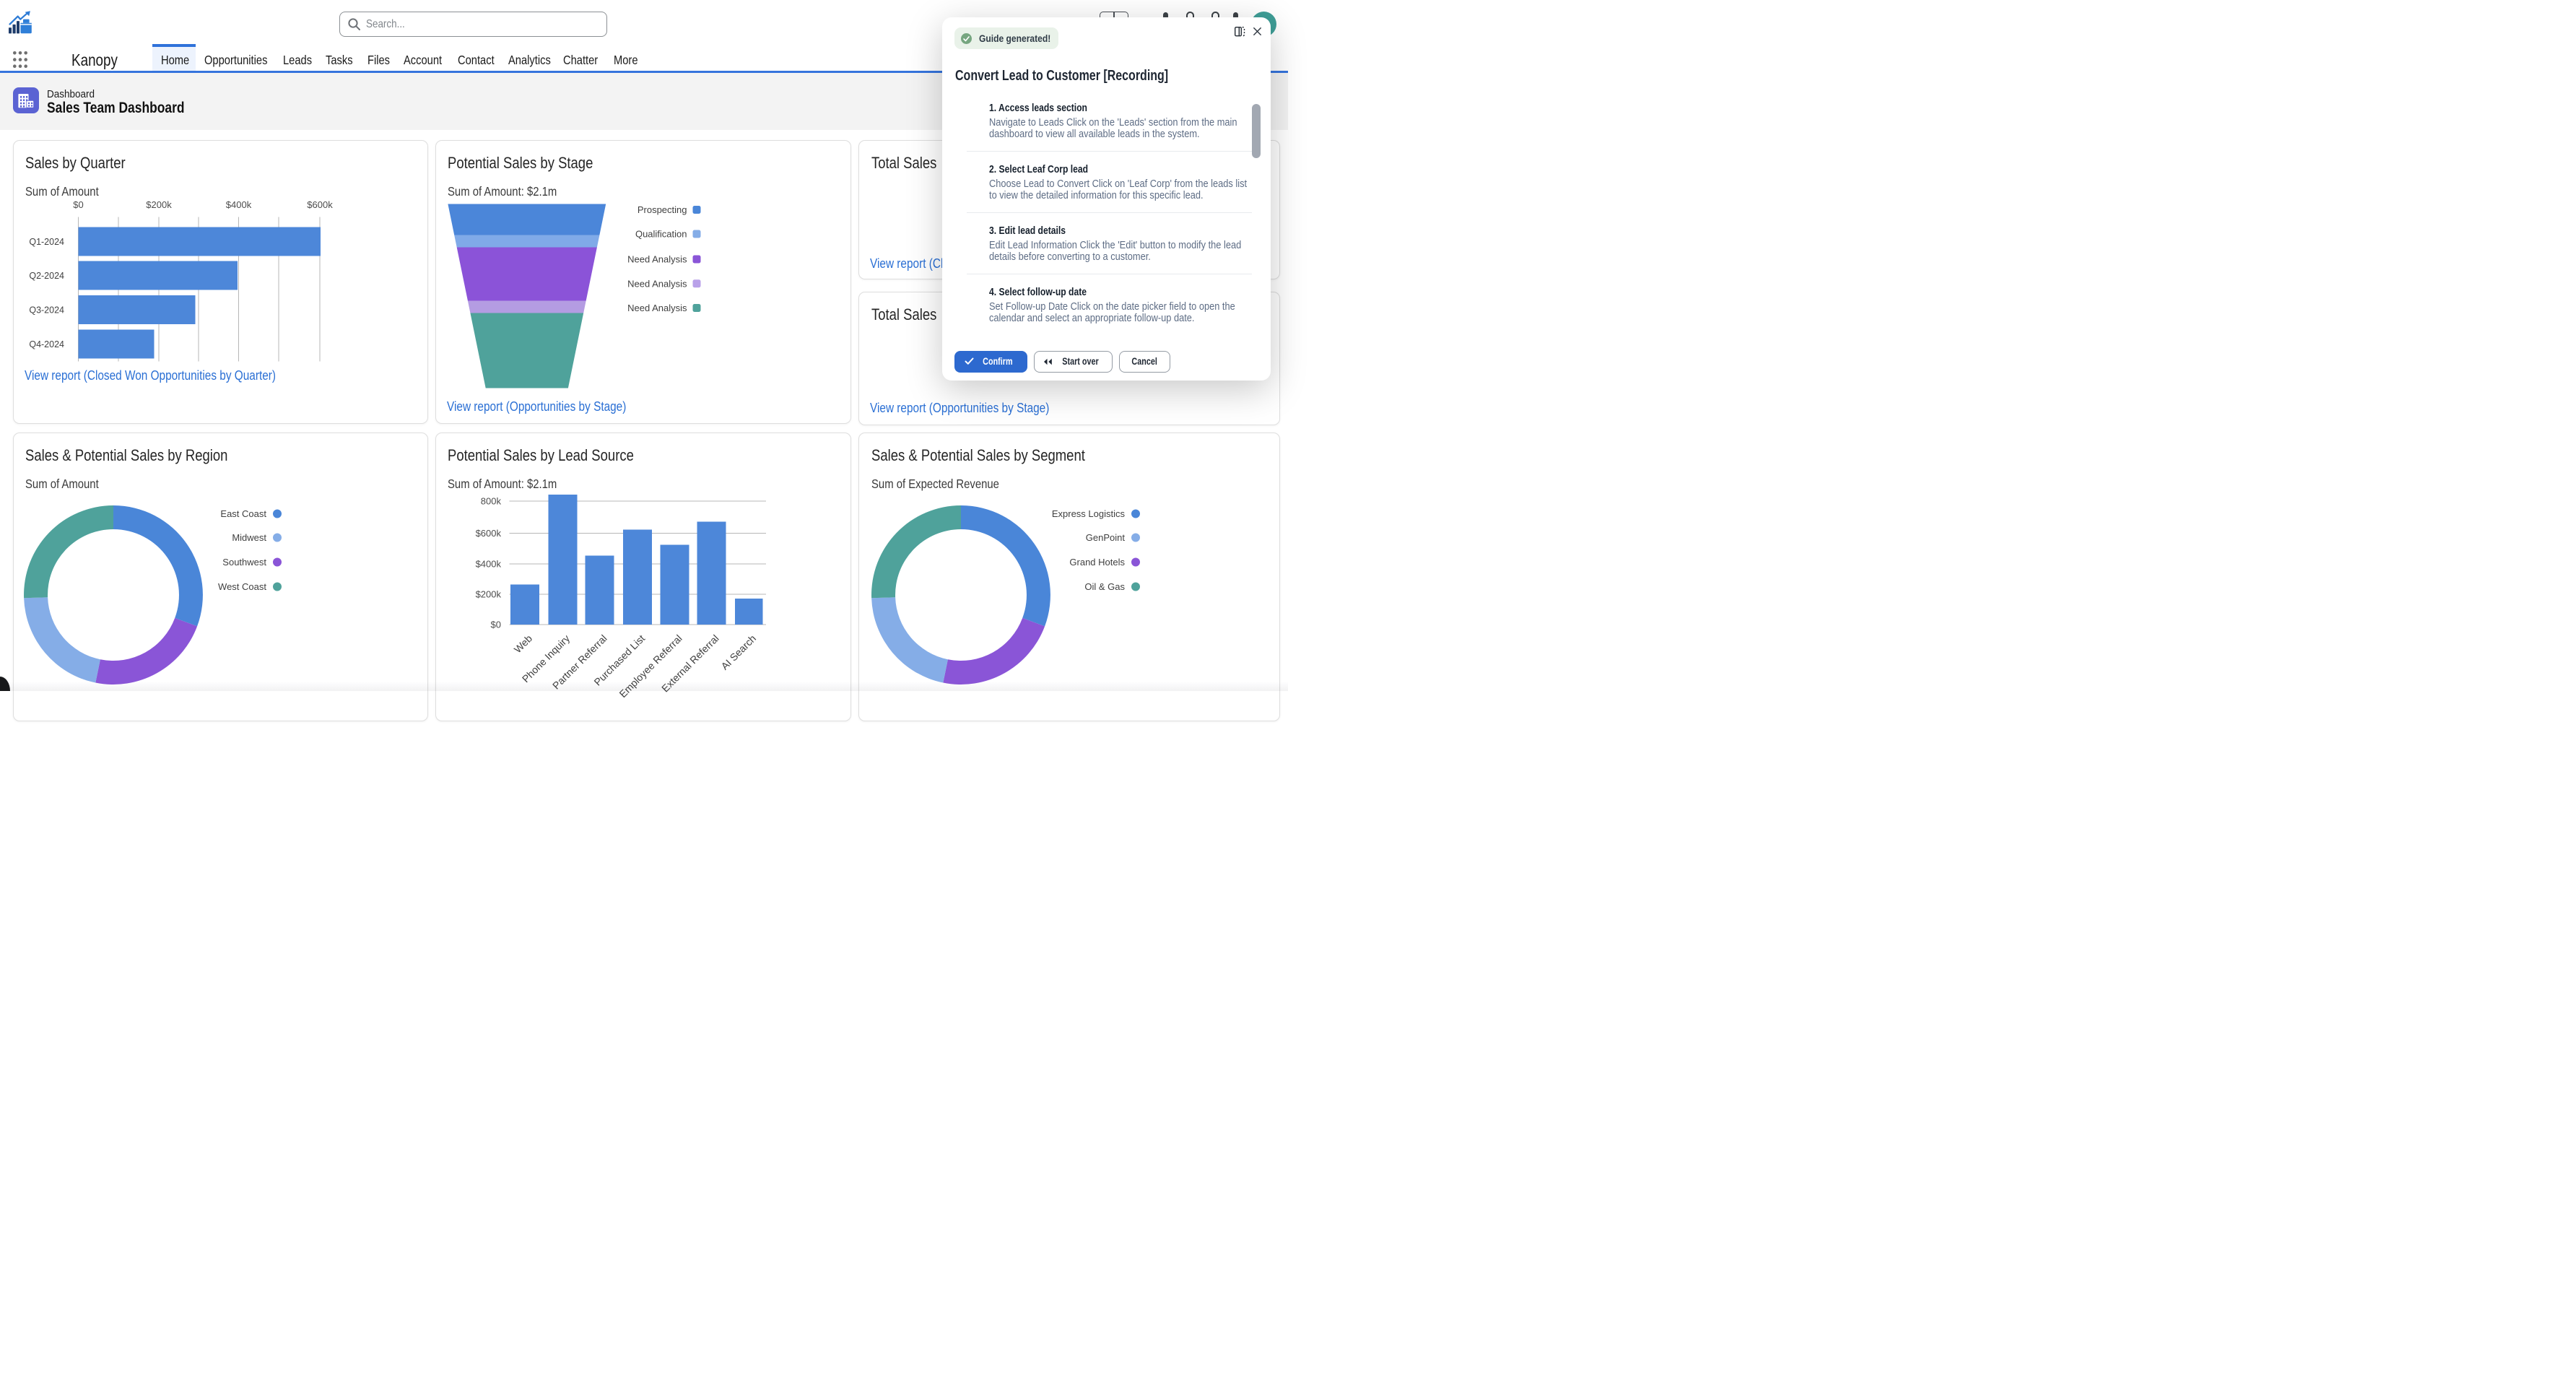 This screenshot has height=1382, width=2576. What do you see at coordinates (249, 537) in the screenshot?
I see `svg-text: Midwest` at bounding box center [249, 537].